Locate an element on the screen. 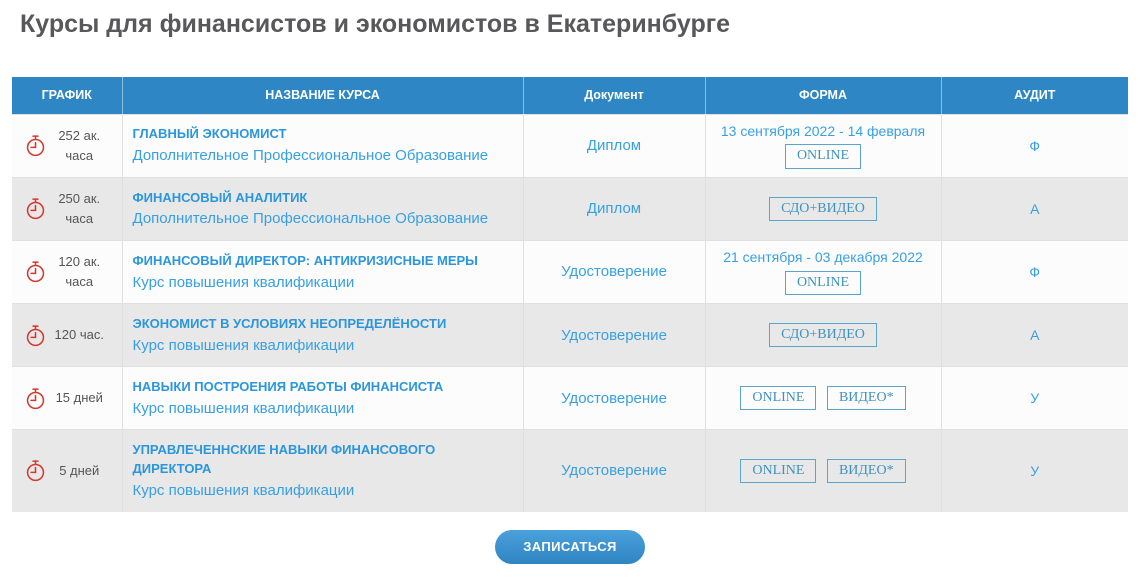 The height and width of the screenshot is (578, 1140). header-form: ФОРМА is located at coordinates (822, 95).